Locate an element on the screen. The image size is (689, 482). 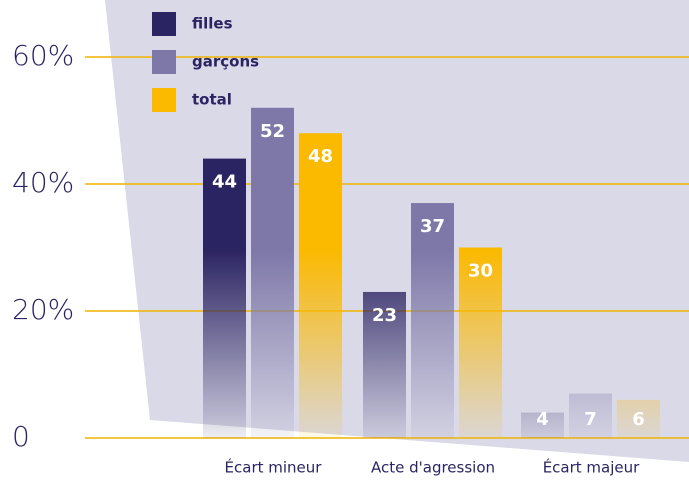
value-label: 6 is located at coordinates (638, 419).